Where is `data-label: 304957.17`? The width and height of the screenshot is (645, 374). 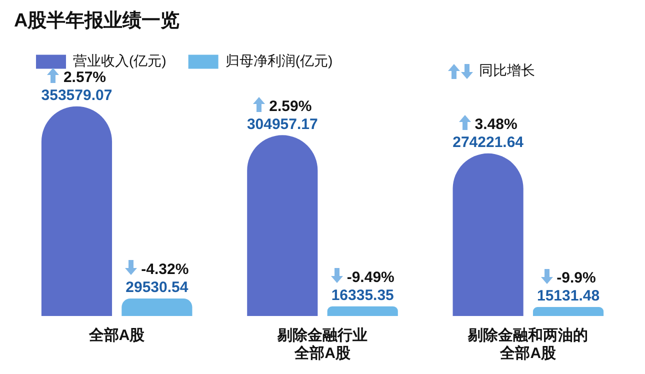
data-label: 304957.17 is located at coordinates (282, 124).